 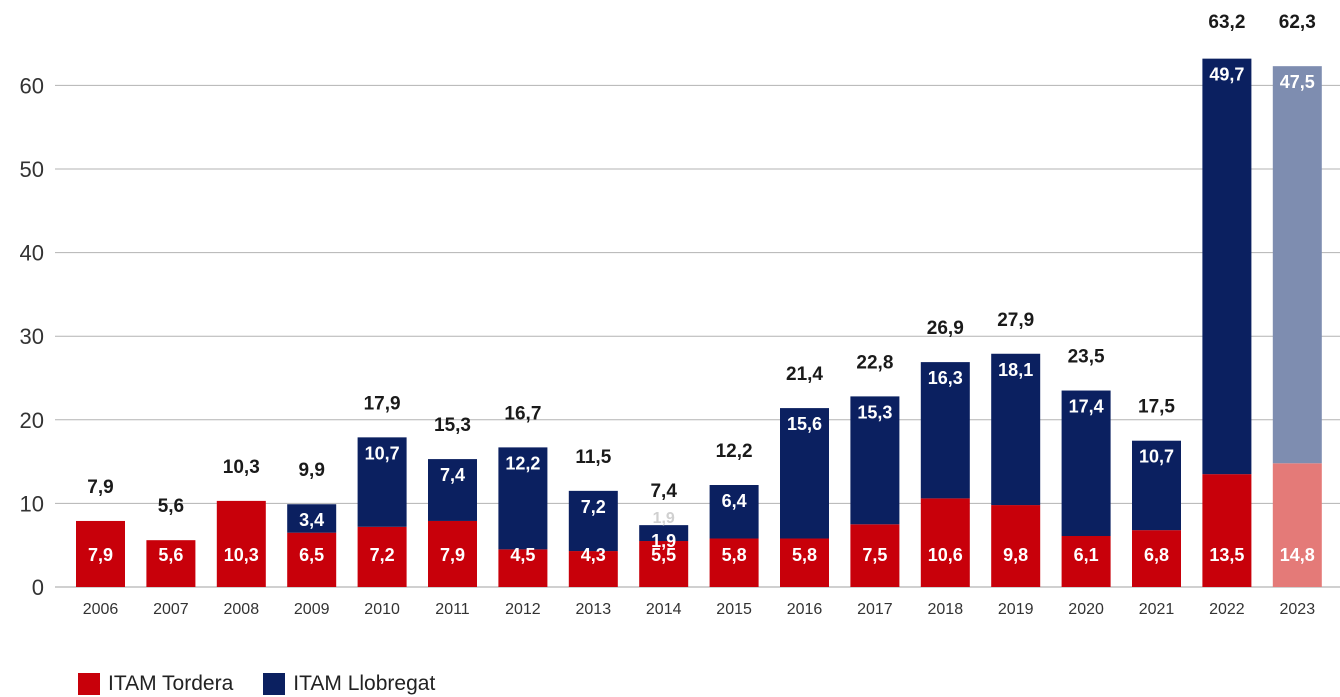 I want to click on x-tick-label: 2023, so click(x=1298, y=609).